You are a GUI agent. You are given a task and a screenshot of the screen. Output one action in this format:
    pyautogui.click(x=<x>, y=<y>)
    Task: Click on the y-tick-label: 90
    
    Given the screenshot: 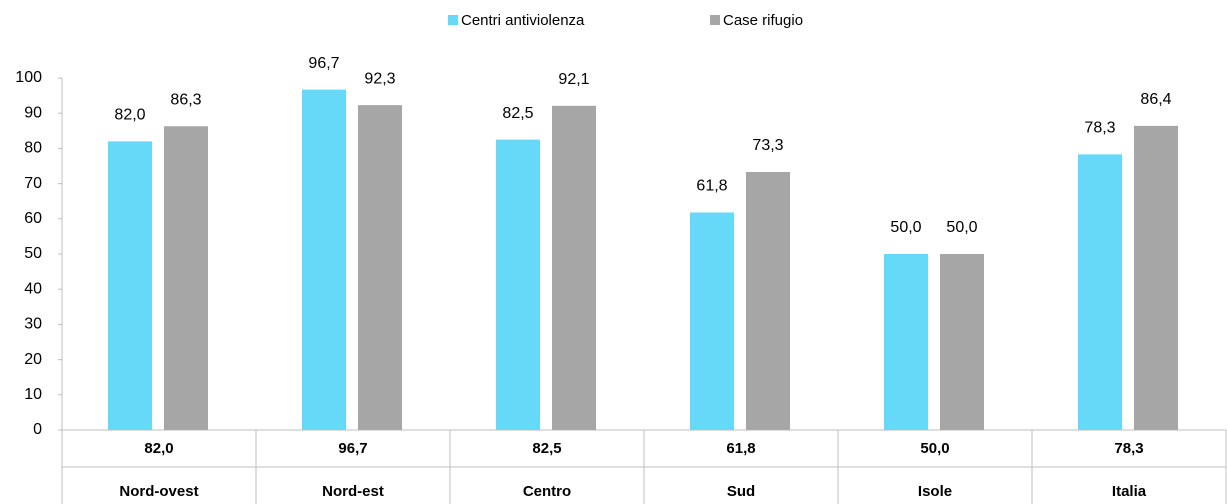 What is the action you would take?
    pyautogui.click(x=33, y=112)
    